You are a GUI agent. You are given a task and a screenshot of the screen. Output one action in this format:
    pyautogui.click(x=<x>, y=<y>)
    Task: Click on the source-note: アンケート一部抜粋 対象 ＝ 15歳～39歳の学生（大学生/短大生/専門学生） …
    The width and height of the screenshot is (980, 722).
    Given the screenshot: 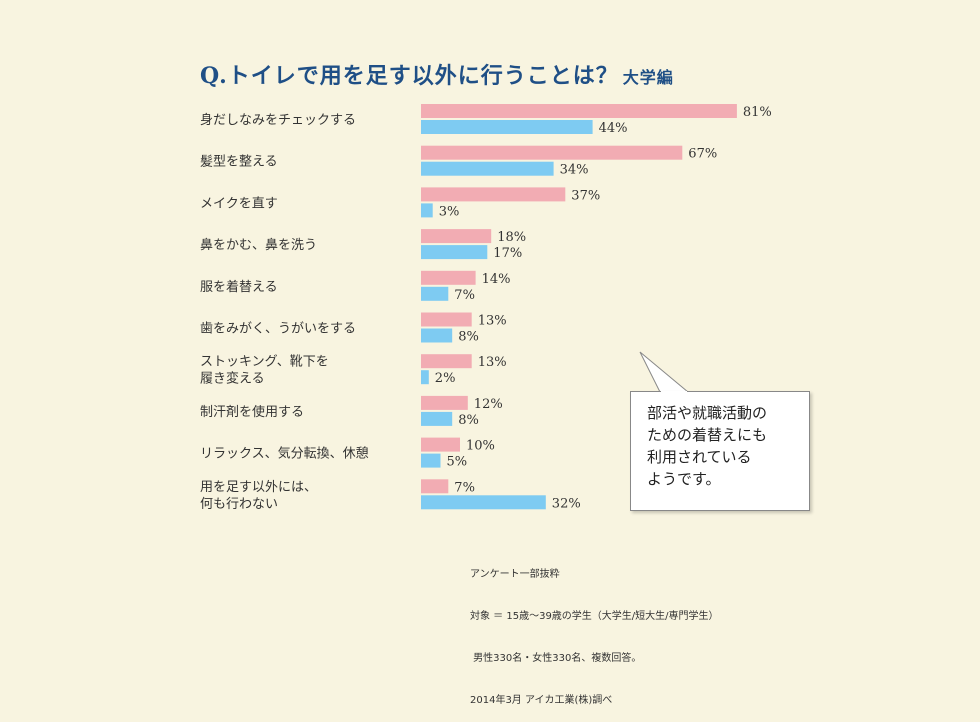 What is the action you would take?
    pyautogui.click(x=594, y=631)
    